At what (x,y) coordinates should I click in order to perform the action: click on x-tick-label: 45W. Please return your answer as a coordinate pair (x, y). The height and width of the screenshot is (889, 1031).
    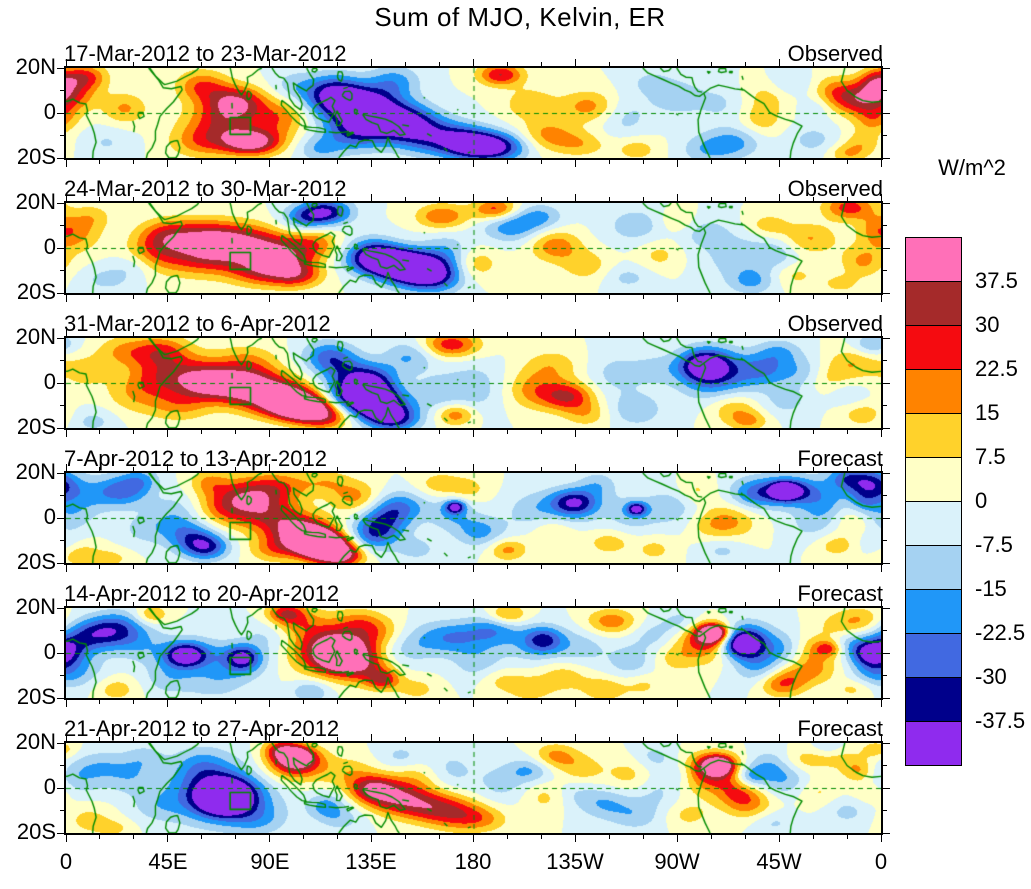
    Looking at the image, I should click on (779, 861).